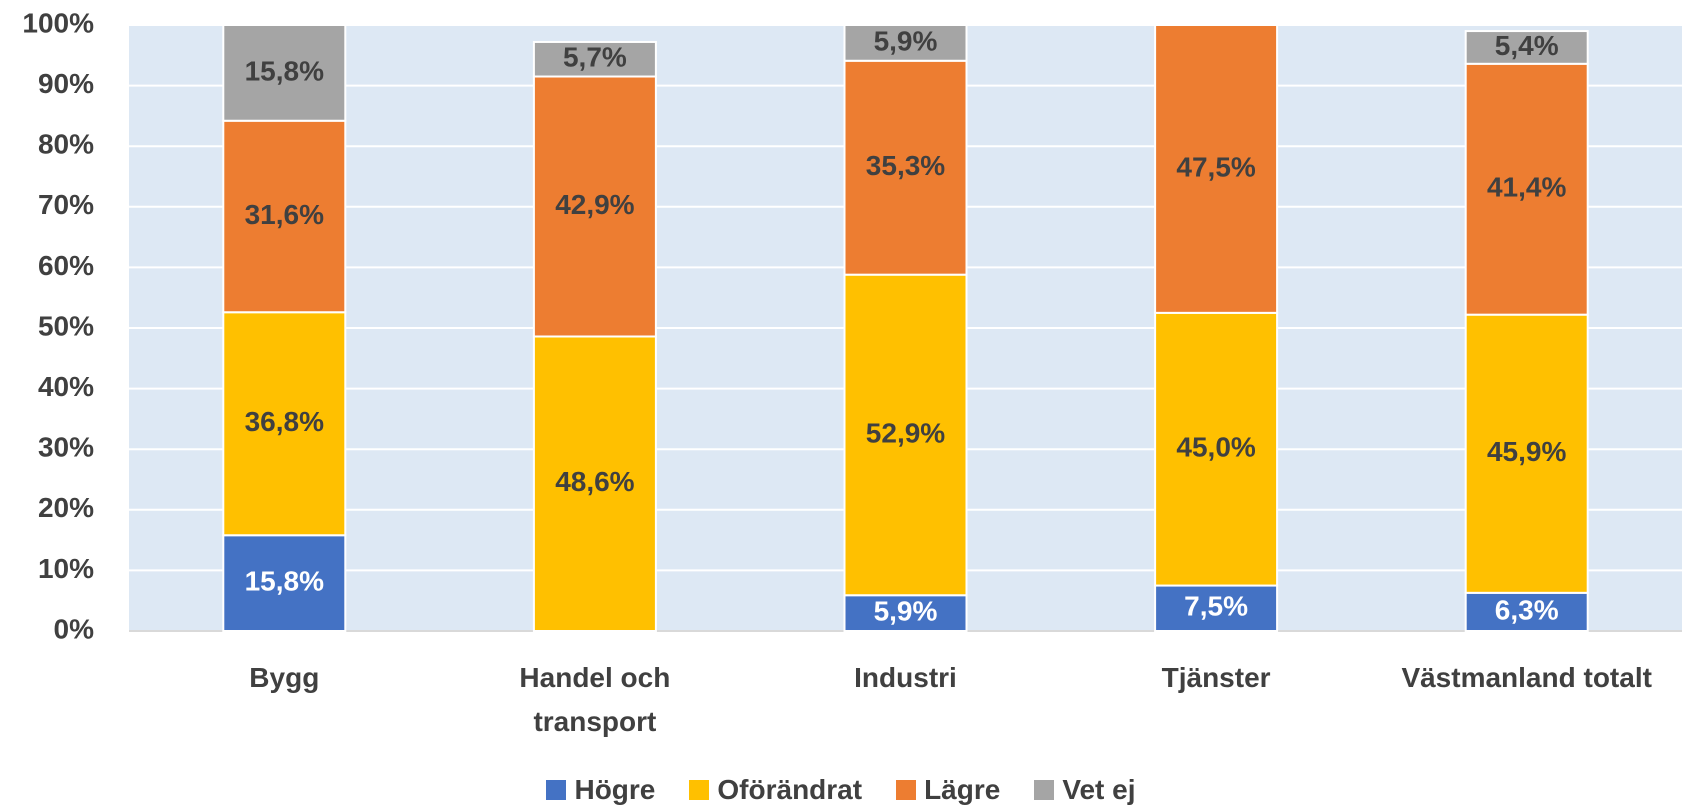 The width and height of the screenshot is (1682, 808). I want to click on y-tick-label: 70%, so click(66, 204).